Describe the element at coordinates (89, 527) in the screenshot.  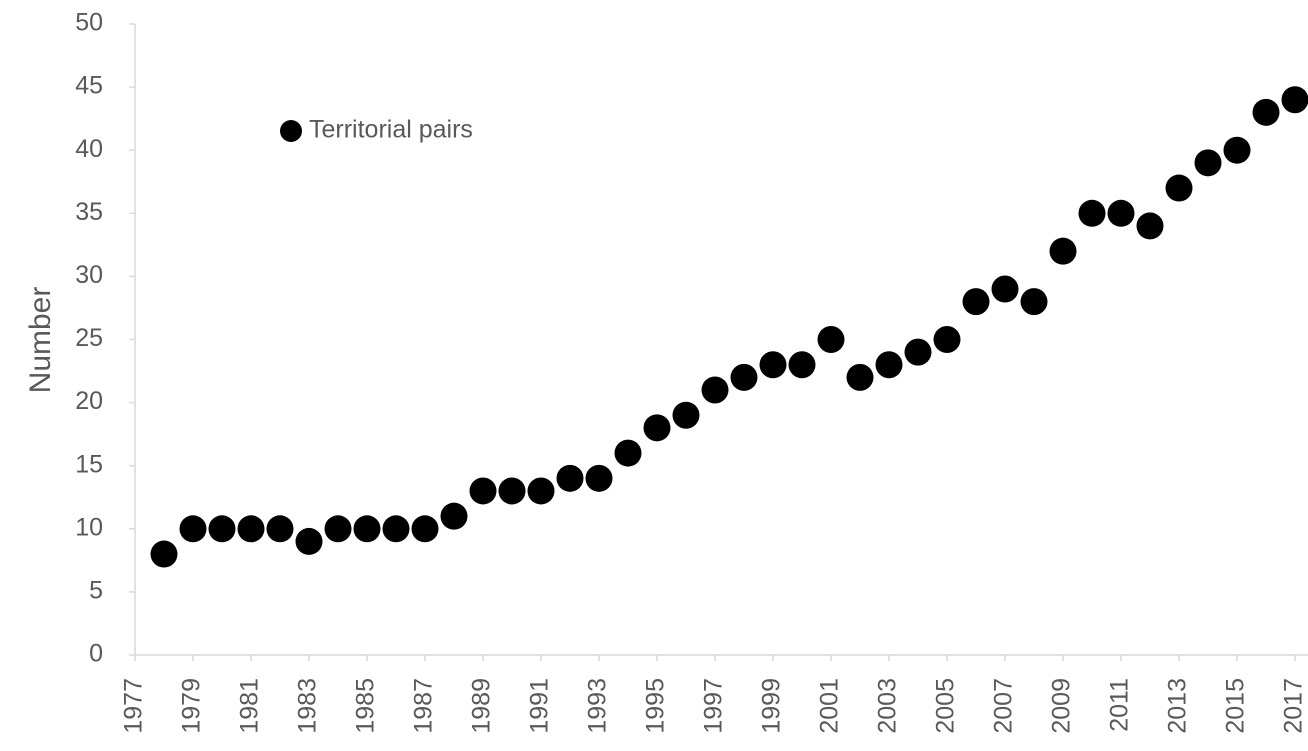
I see `y-tick-label: 10` at that location.